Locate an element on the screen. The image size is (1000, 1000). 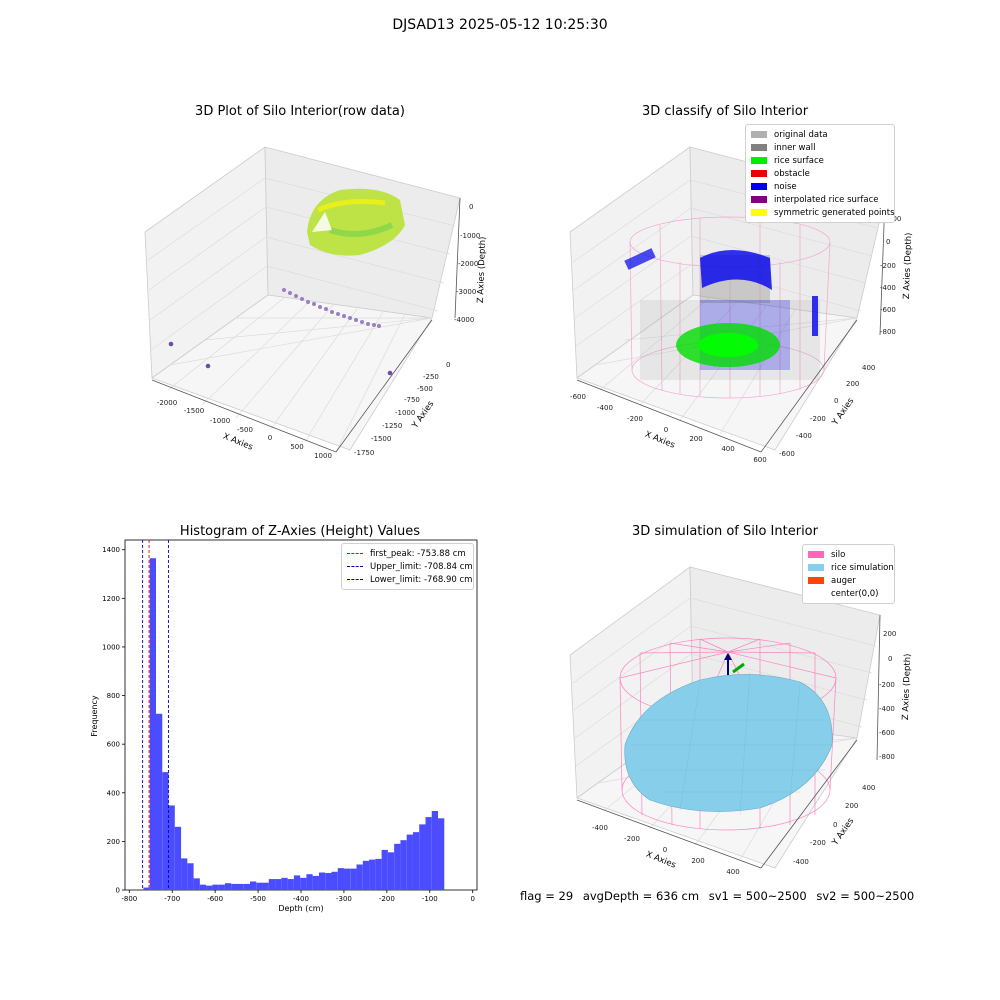
raw-point-cloud is located at coordinates (356, 222).